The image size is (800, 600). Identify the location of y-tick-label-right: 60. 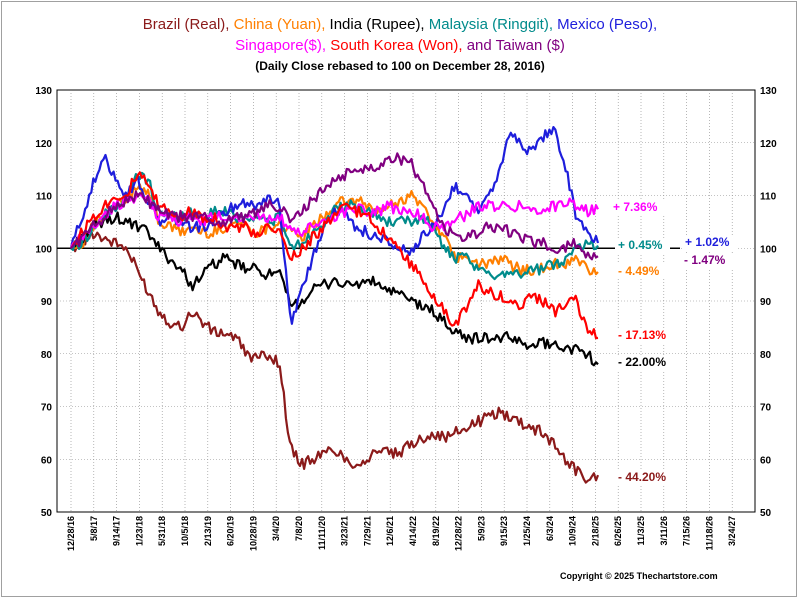
(766, 460).